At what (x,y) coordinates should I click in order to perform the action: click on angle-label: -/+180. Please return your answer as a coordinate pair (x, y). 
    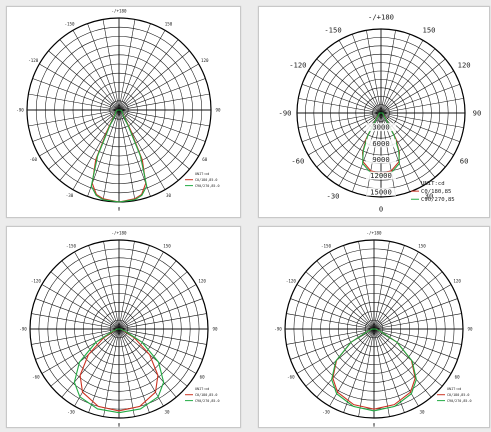
    Looking at the image, I should click on (374, 232).